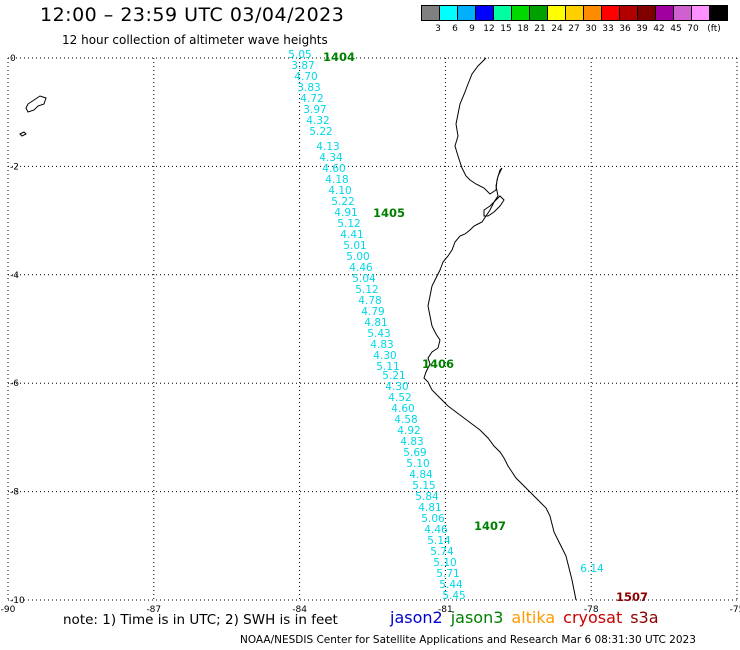  I want to click on swh-value: 5.05, so click(299, 55).